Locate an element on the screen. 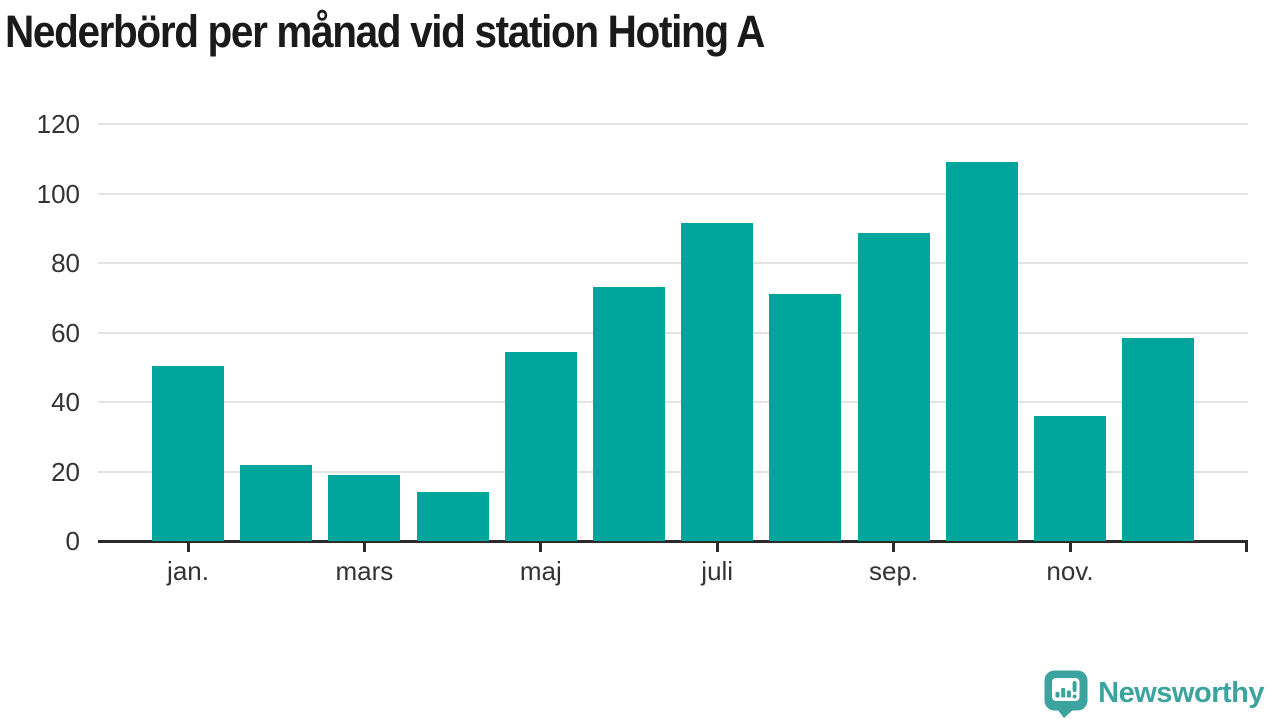  x-tick-label: jan. is located at coordinates (188, 571).